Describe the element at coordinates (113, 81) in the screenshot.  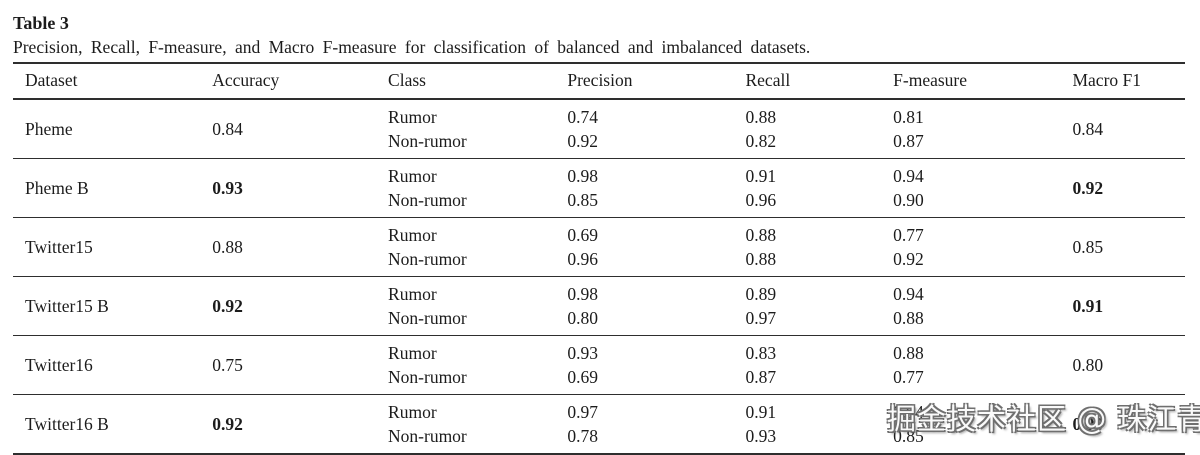
I see `col-header-dataset: Dataset` at that location.